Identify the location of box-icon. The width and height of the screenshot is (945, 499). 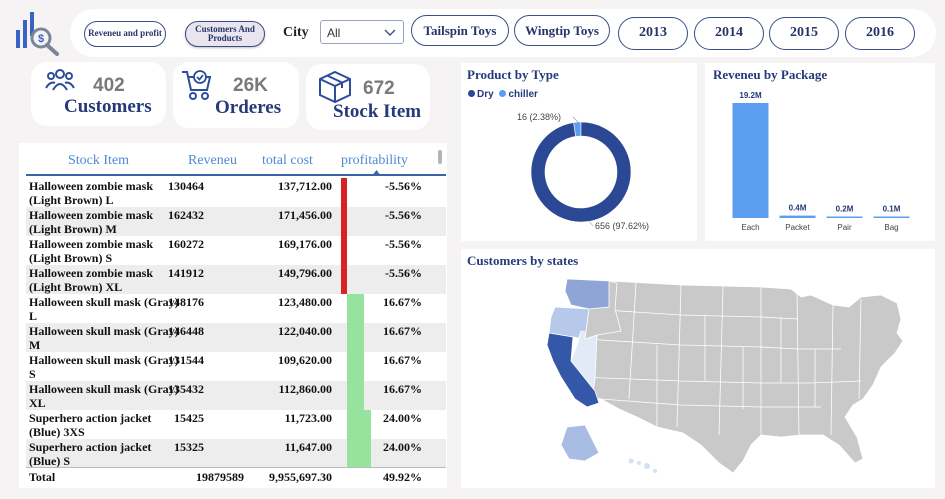
(335, 87).